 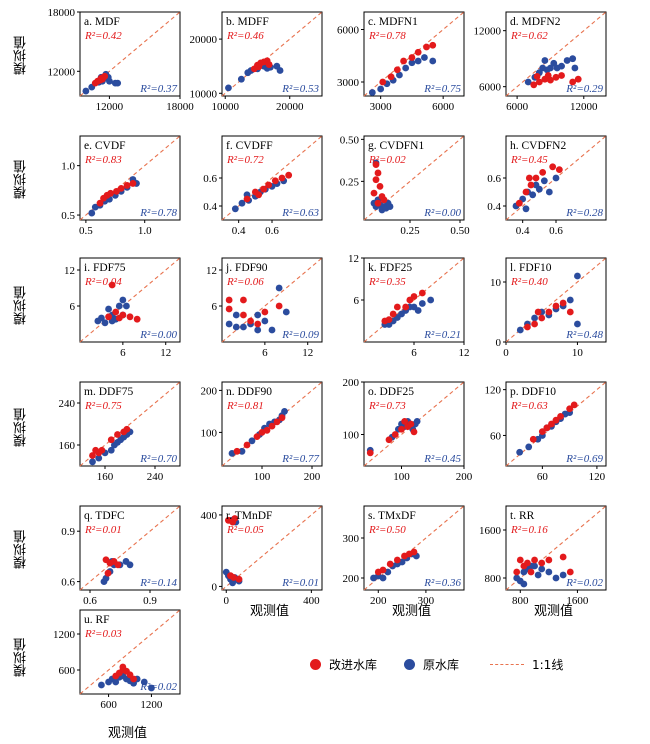 I want to click on x-tick-label-i-1: 12, so click(x=165, y=353).